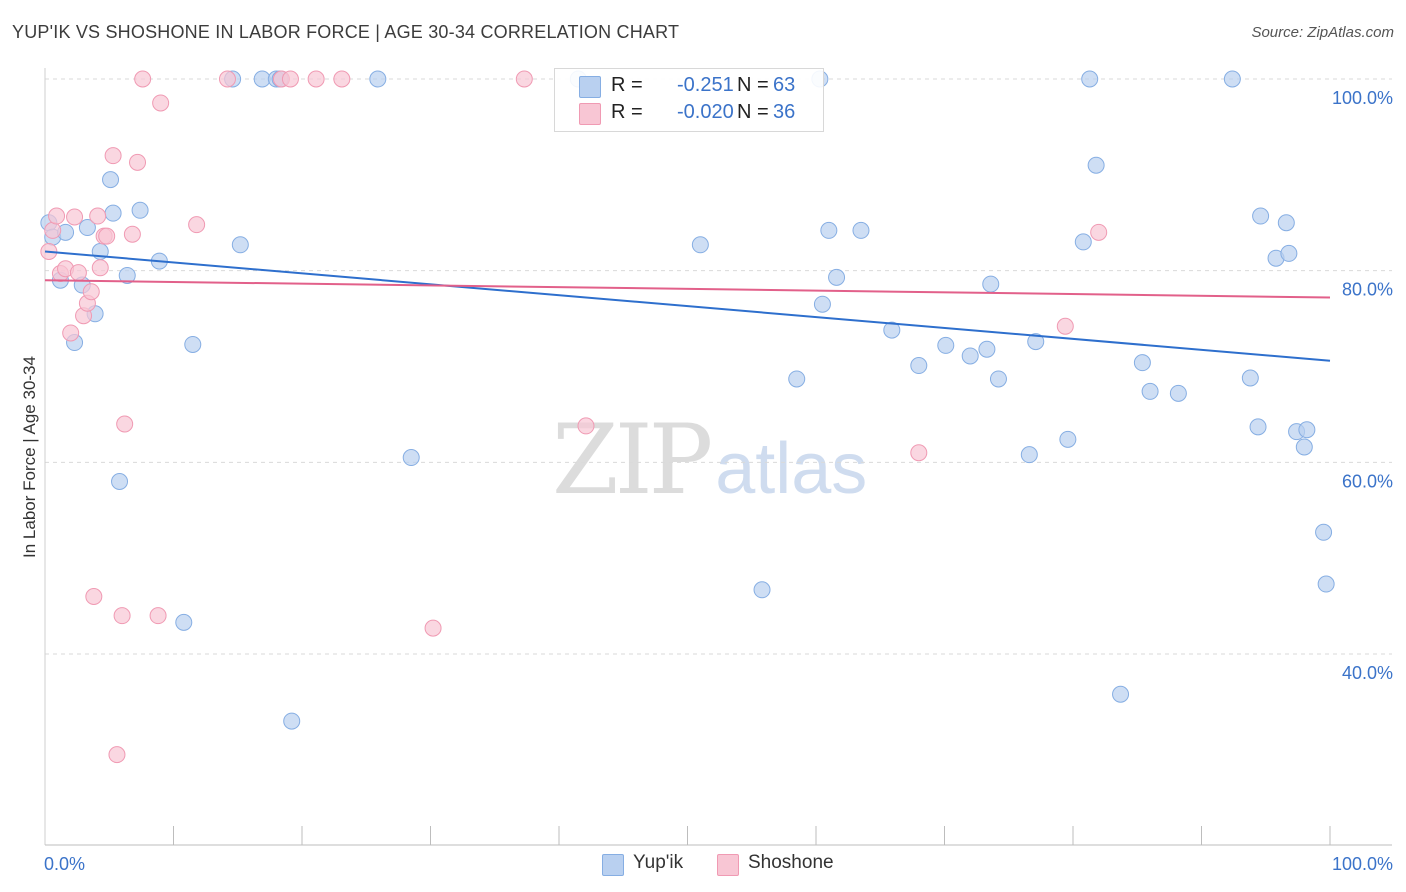 The width and height of the screenshot is (1406, 892). I want to click on x-tick-label: 0.0%, so click(64, 864).